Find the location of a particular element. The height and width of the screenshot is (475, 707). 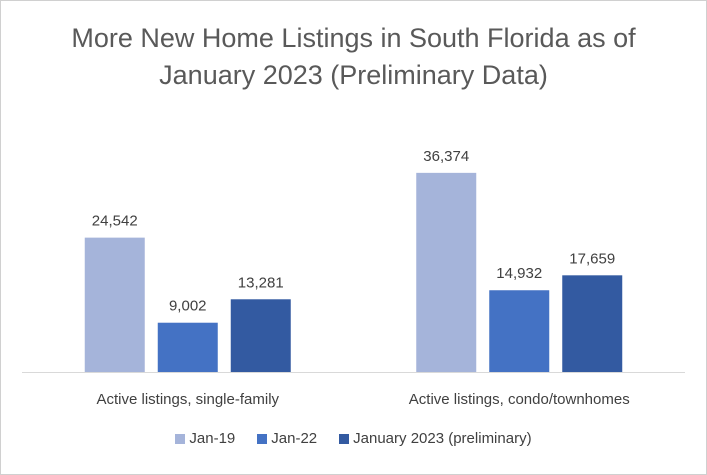

legend-item-jan-22: Jan-22 is located at coordinates (287, 438).